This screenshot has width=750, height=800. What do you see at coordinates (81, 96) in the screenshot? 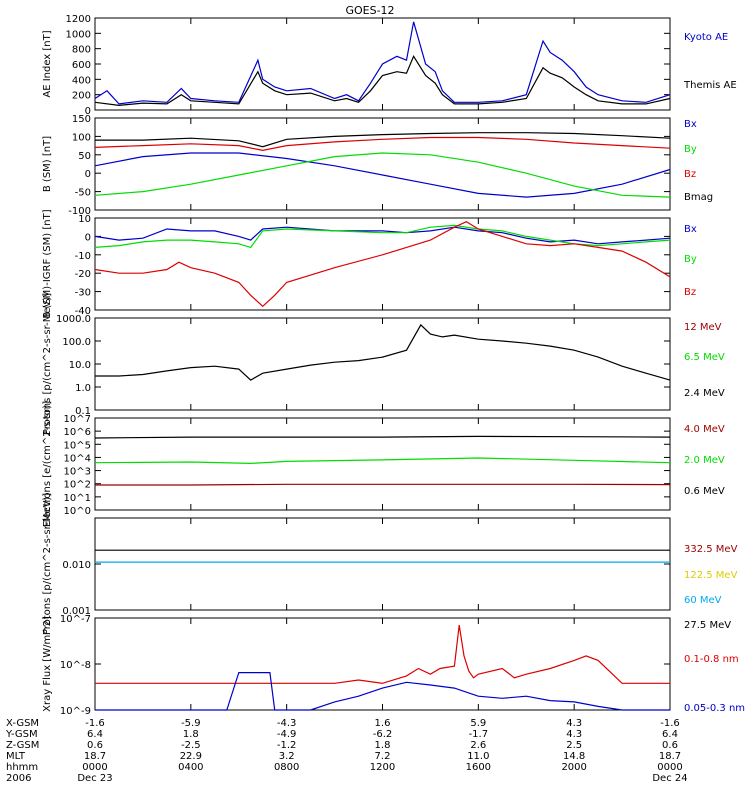
I see `y-tick-label: 200` at bounding box center [81, 96].